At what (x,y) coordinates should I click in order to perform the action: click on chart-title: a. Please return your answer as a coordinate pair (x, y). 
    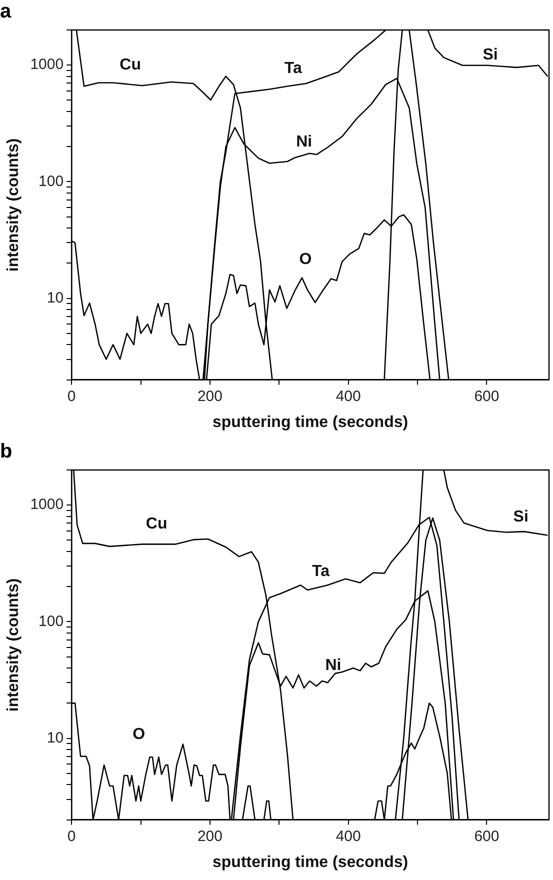
    Looking at the image, I should click on (6, 11).